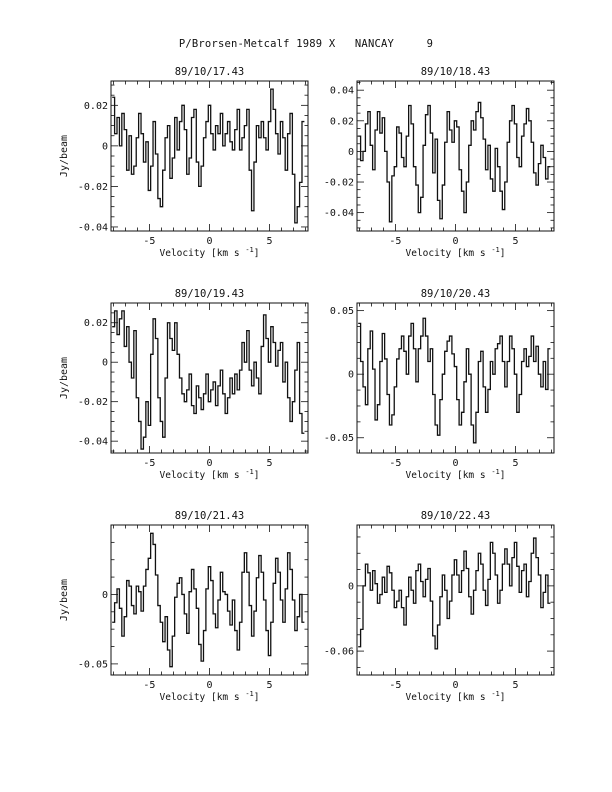  Describe the element at coordinates (342, 311) in the screenshot. I see `y-tick-label: 0.05` at that location.